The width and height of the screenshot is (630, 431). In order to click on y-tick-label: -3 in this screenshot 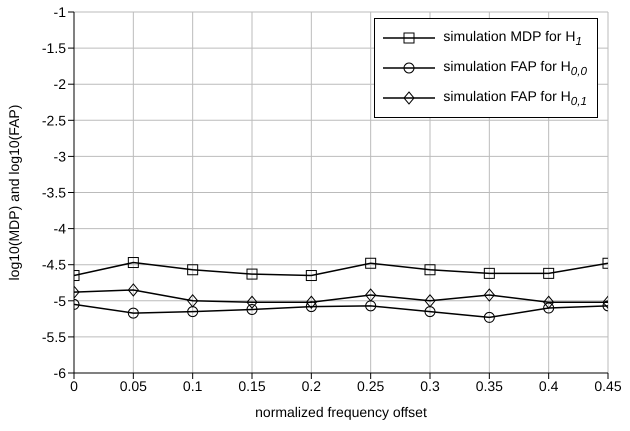, I will do `click(60, 156)`.